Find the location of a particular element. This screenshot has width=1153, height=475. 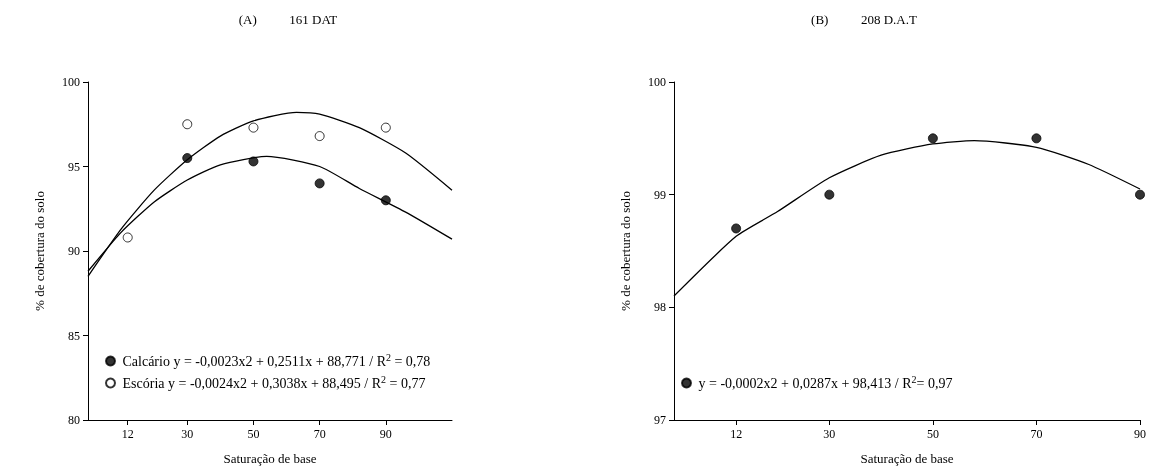

chart-title: (B) 208 D.A.T is located at coordinates (864, 19).